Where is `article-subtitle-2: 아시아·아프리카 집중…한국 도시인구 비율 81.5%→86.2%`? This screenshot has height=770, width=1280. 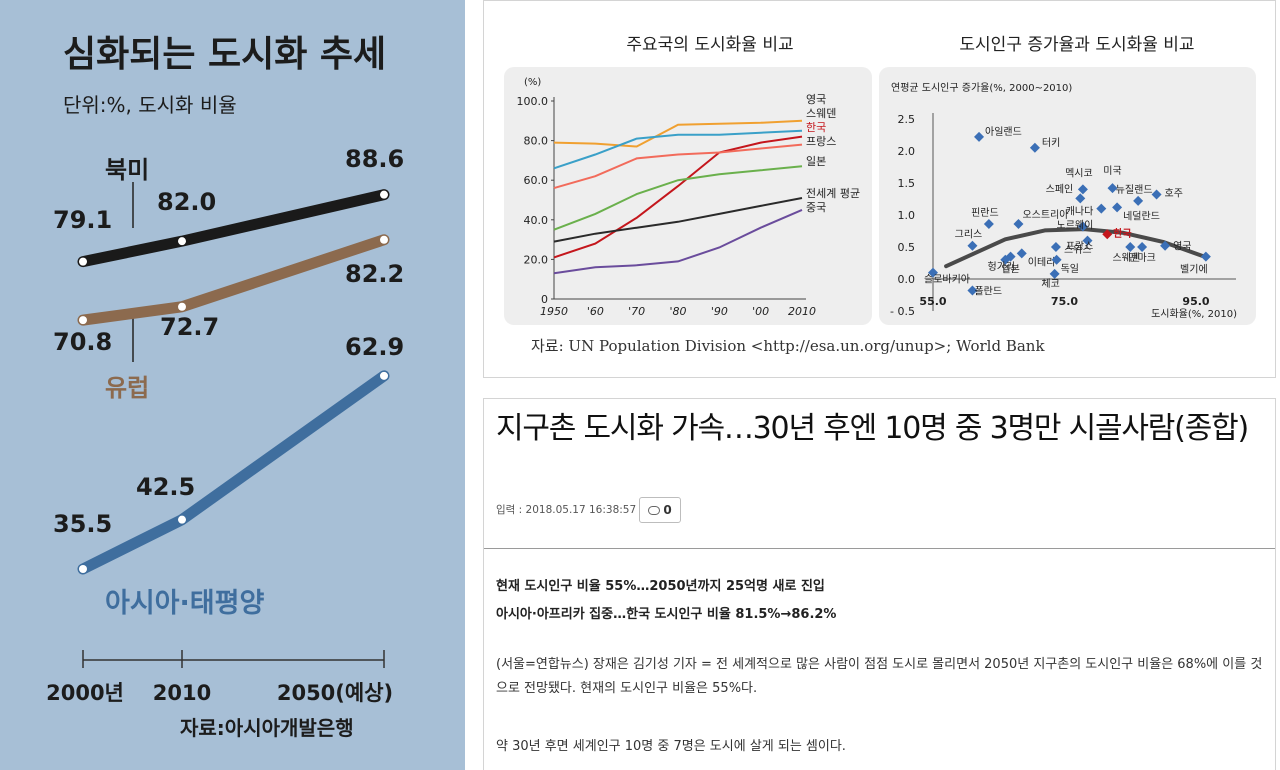
article-subtitle-2: 아시아·아프리카 집중…한국 도시인구 비율 81.5%→86.2% is located at coordinates (666, 614).